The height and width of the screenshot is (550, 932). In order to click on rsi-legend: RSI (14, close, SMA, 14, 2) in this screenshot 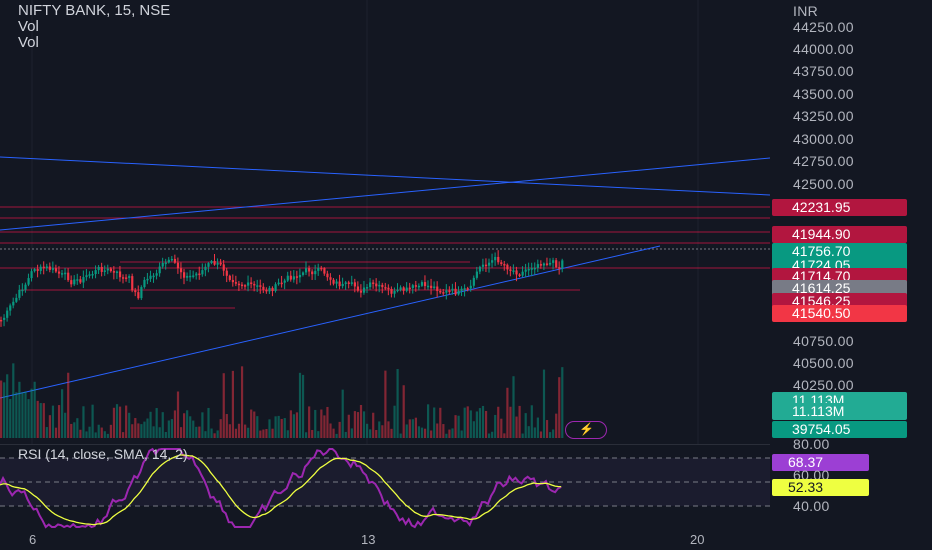, I will do `click(103, 454)`.